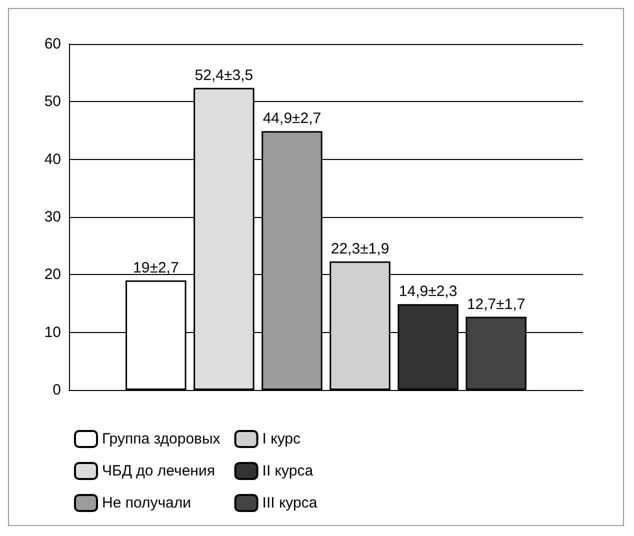 Image resolution: width=634 pixels, height=536 pixels. What do you see at coordinates (292, 119) in the screenshot?
I see `data-label: 44,9±2,7` at bounding box center [292, 119].